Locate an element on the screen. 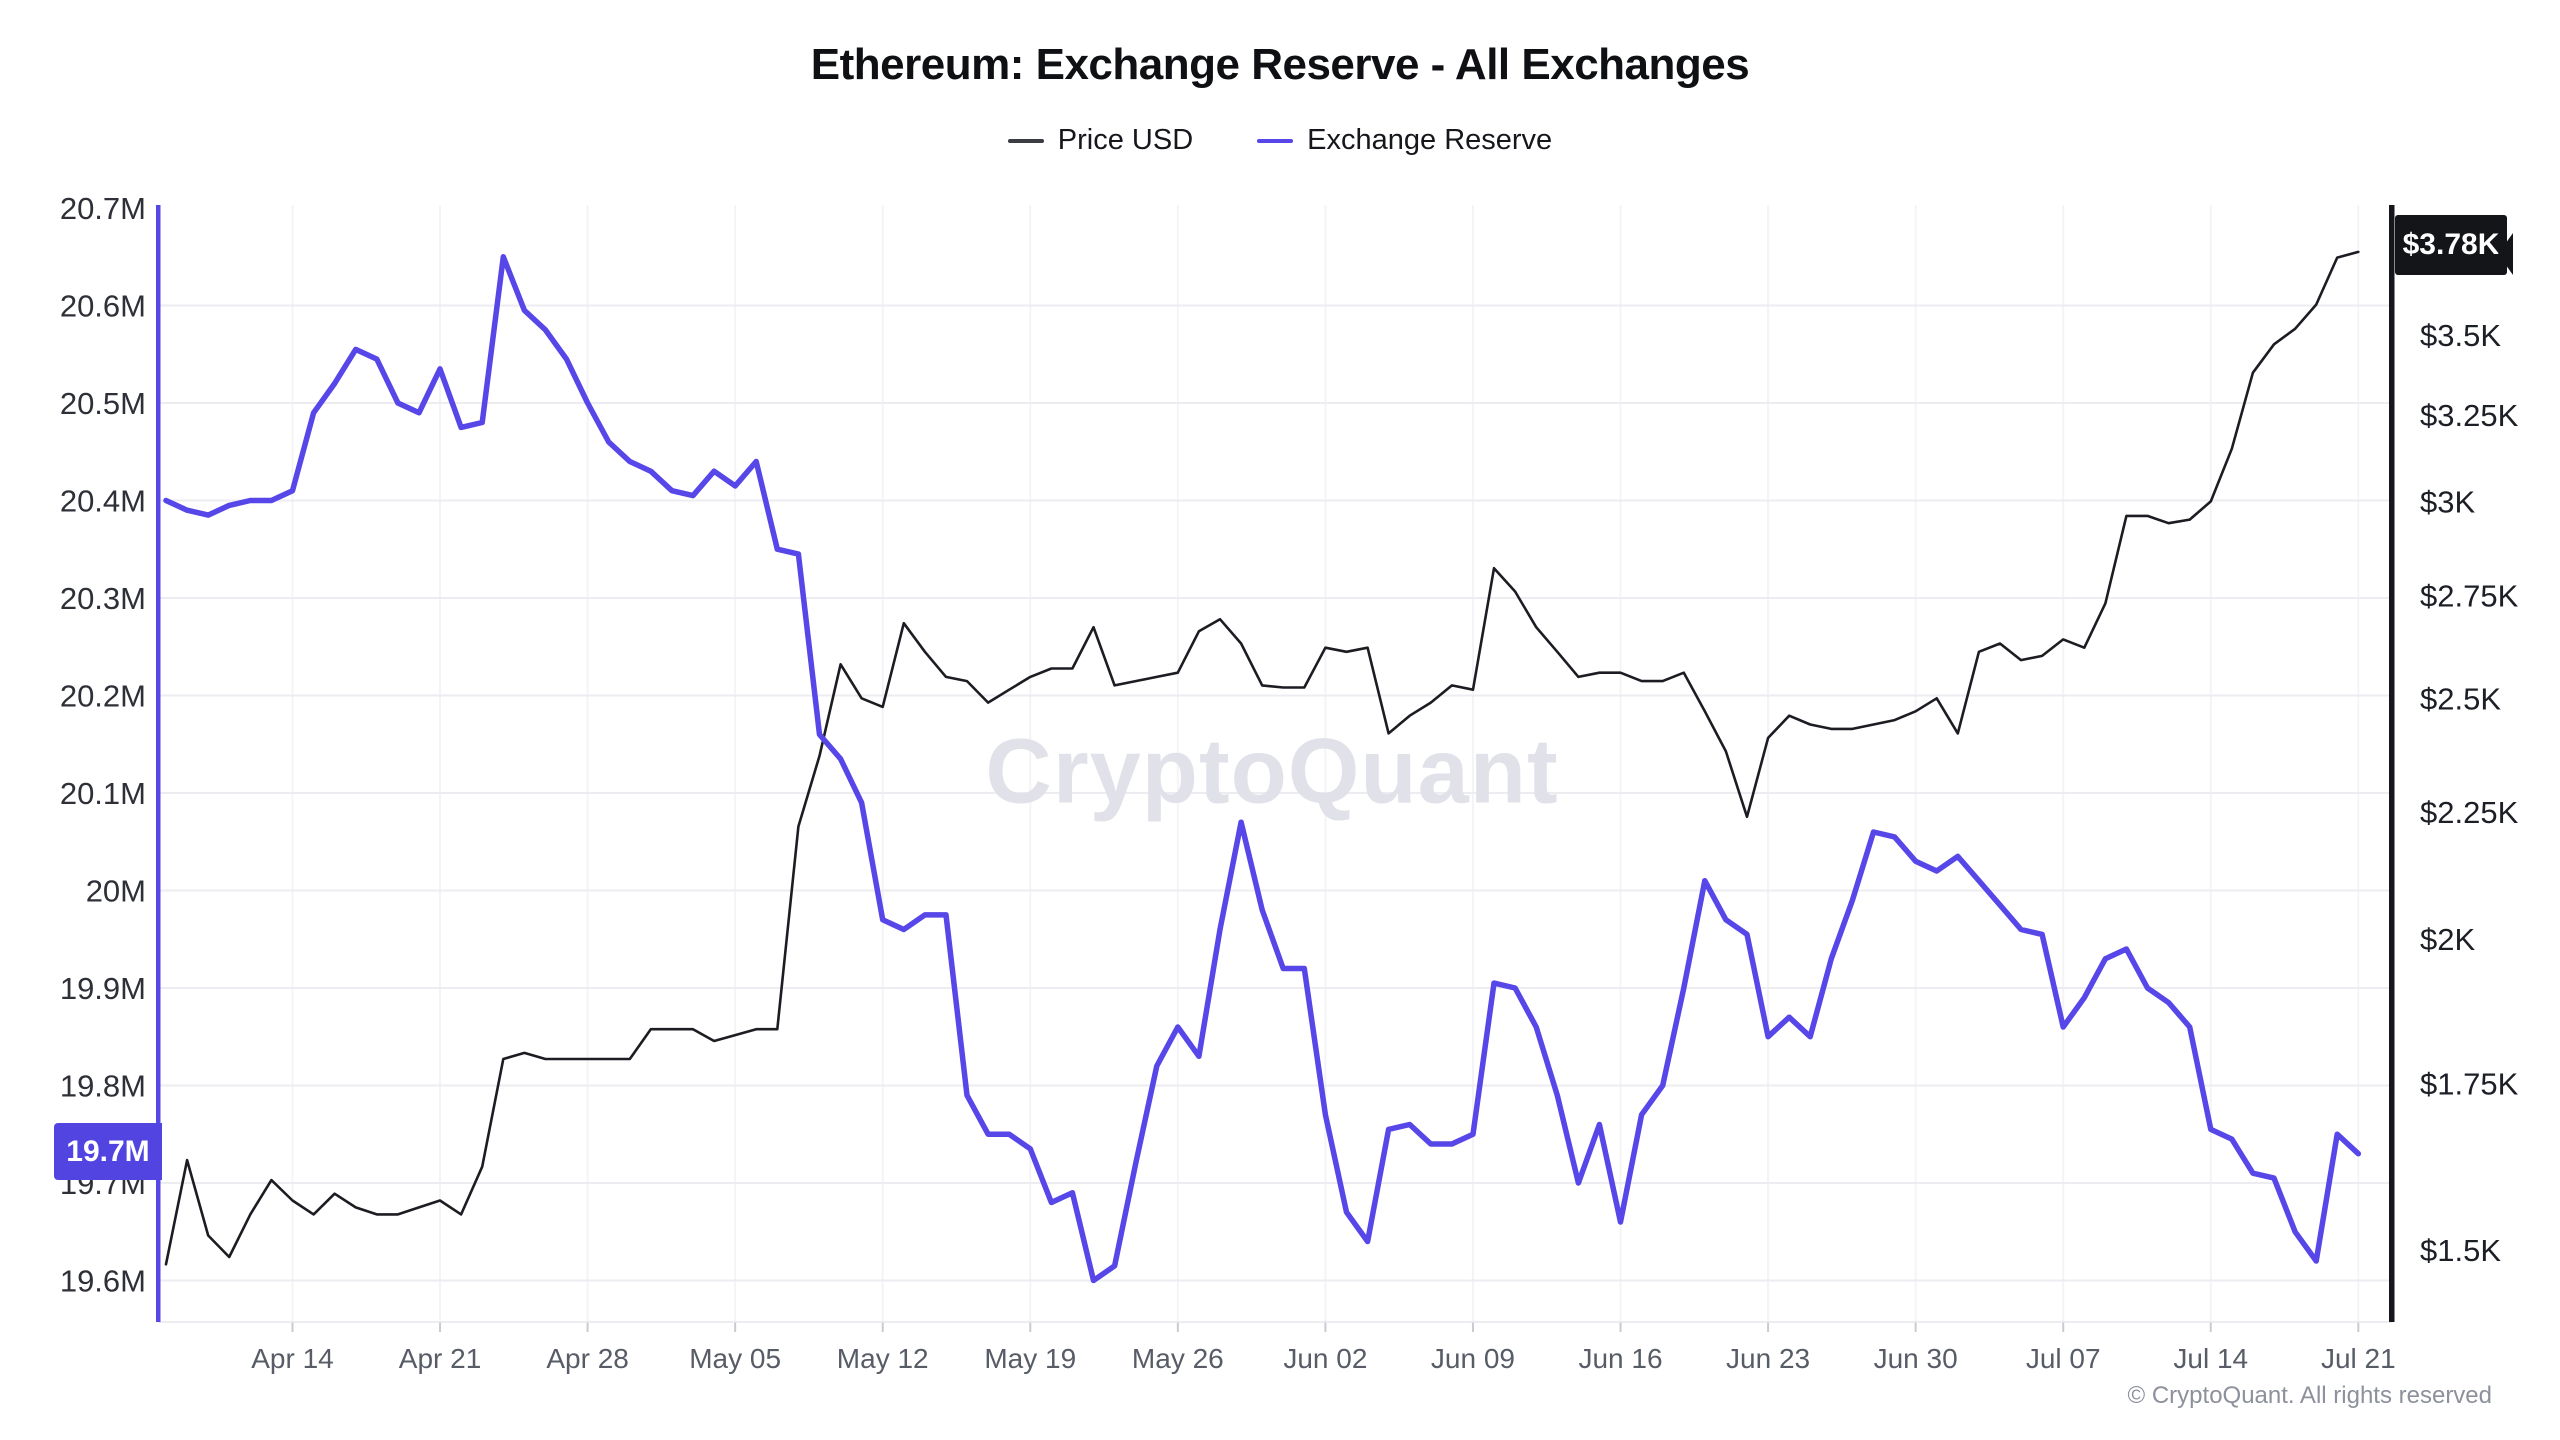 This screenshot has width=2560, height=1440. x-axis-label: May 12 is located at coordinates (883, 1358).